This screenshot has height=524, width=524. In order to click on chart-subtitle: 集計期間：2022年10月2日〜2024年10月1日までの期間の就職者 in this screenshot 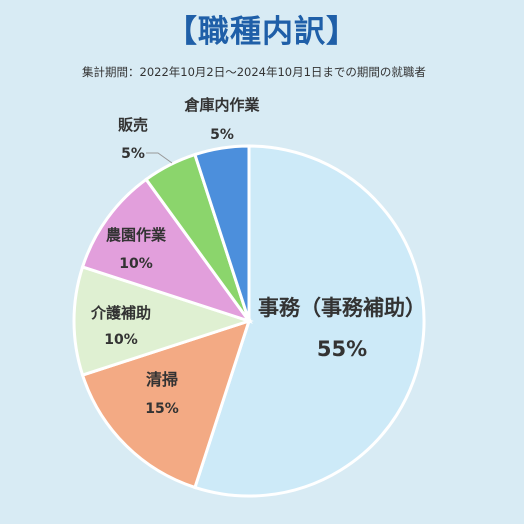, I will do `click(254, 72)`.